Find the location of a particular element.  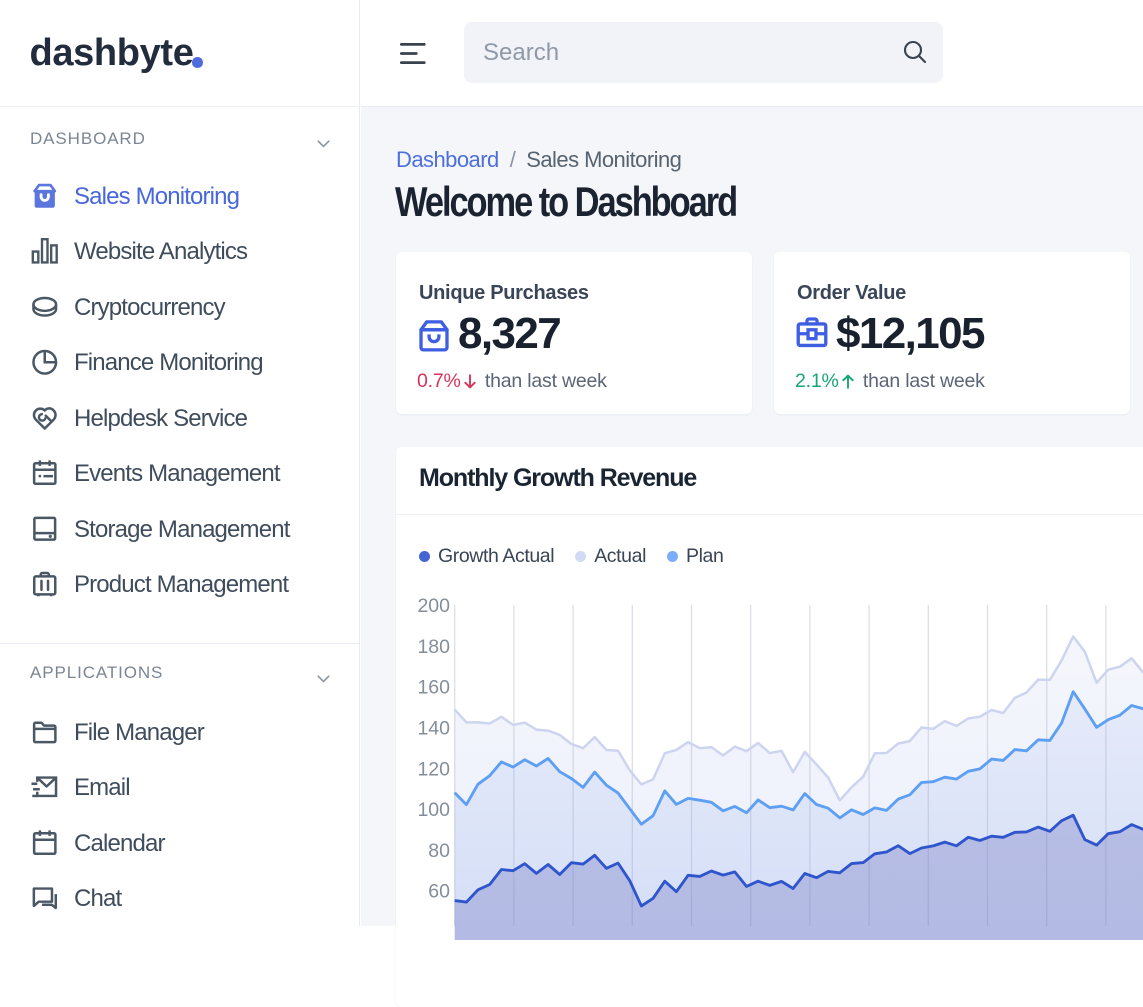

svg-text: 100 is located at coordinates (433, 810).